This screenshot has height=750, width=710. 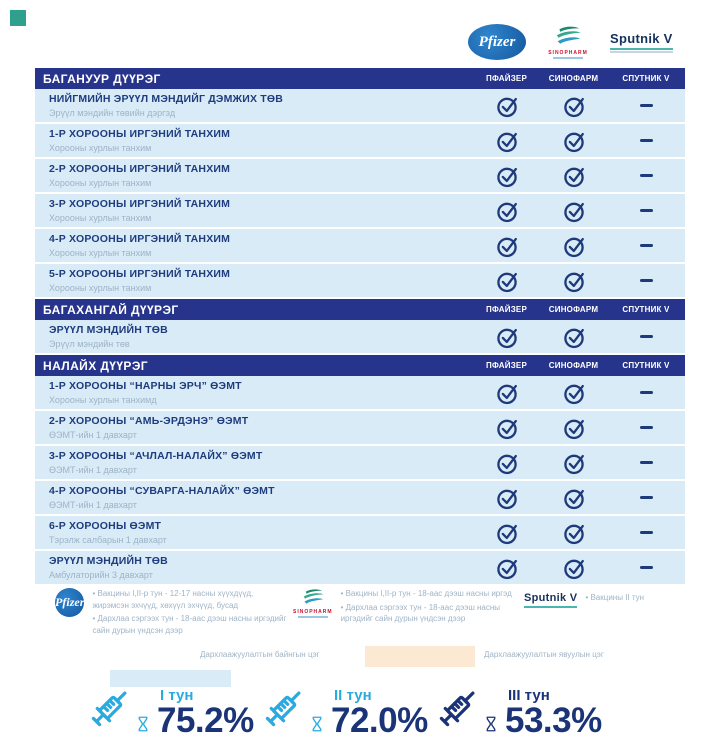 What do you see at coordinates (177, 695) in the screenshot?
I see `stat-label: I тун` at bounding box center [177, 695].